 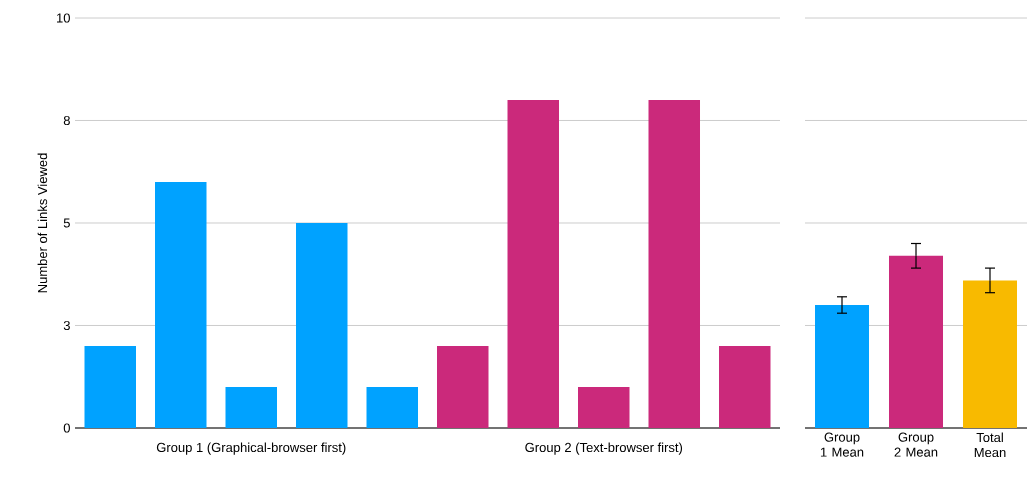 What do you see at coordinates (916, 444) in the screenshot?
I see `x-tick-label: Group 2 Mean` at bounding box center [916, 444].